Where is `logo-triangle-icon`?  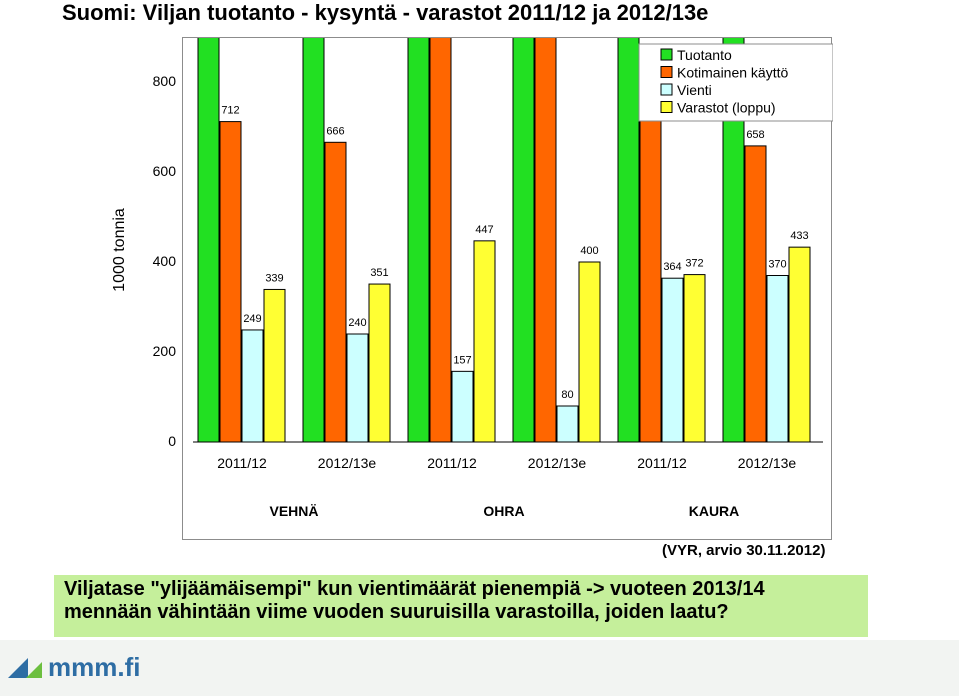
logo-triangle-icon is located at coordinates (25, 668).